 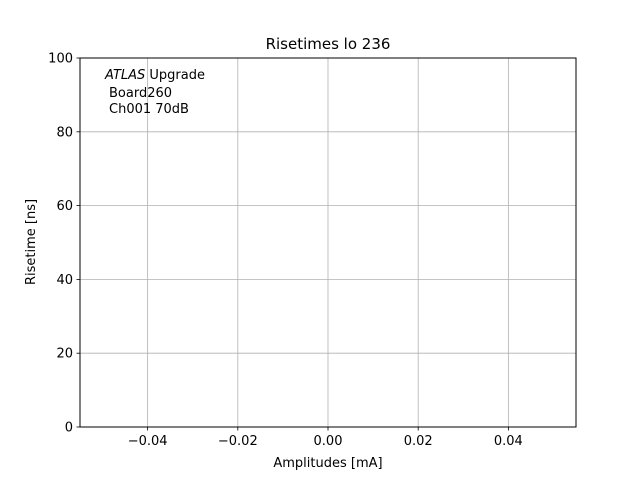 I want to click on y-axis-label: Risetime [ns], so click(x=31, y=242).